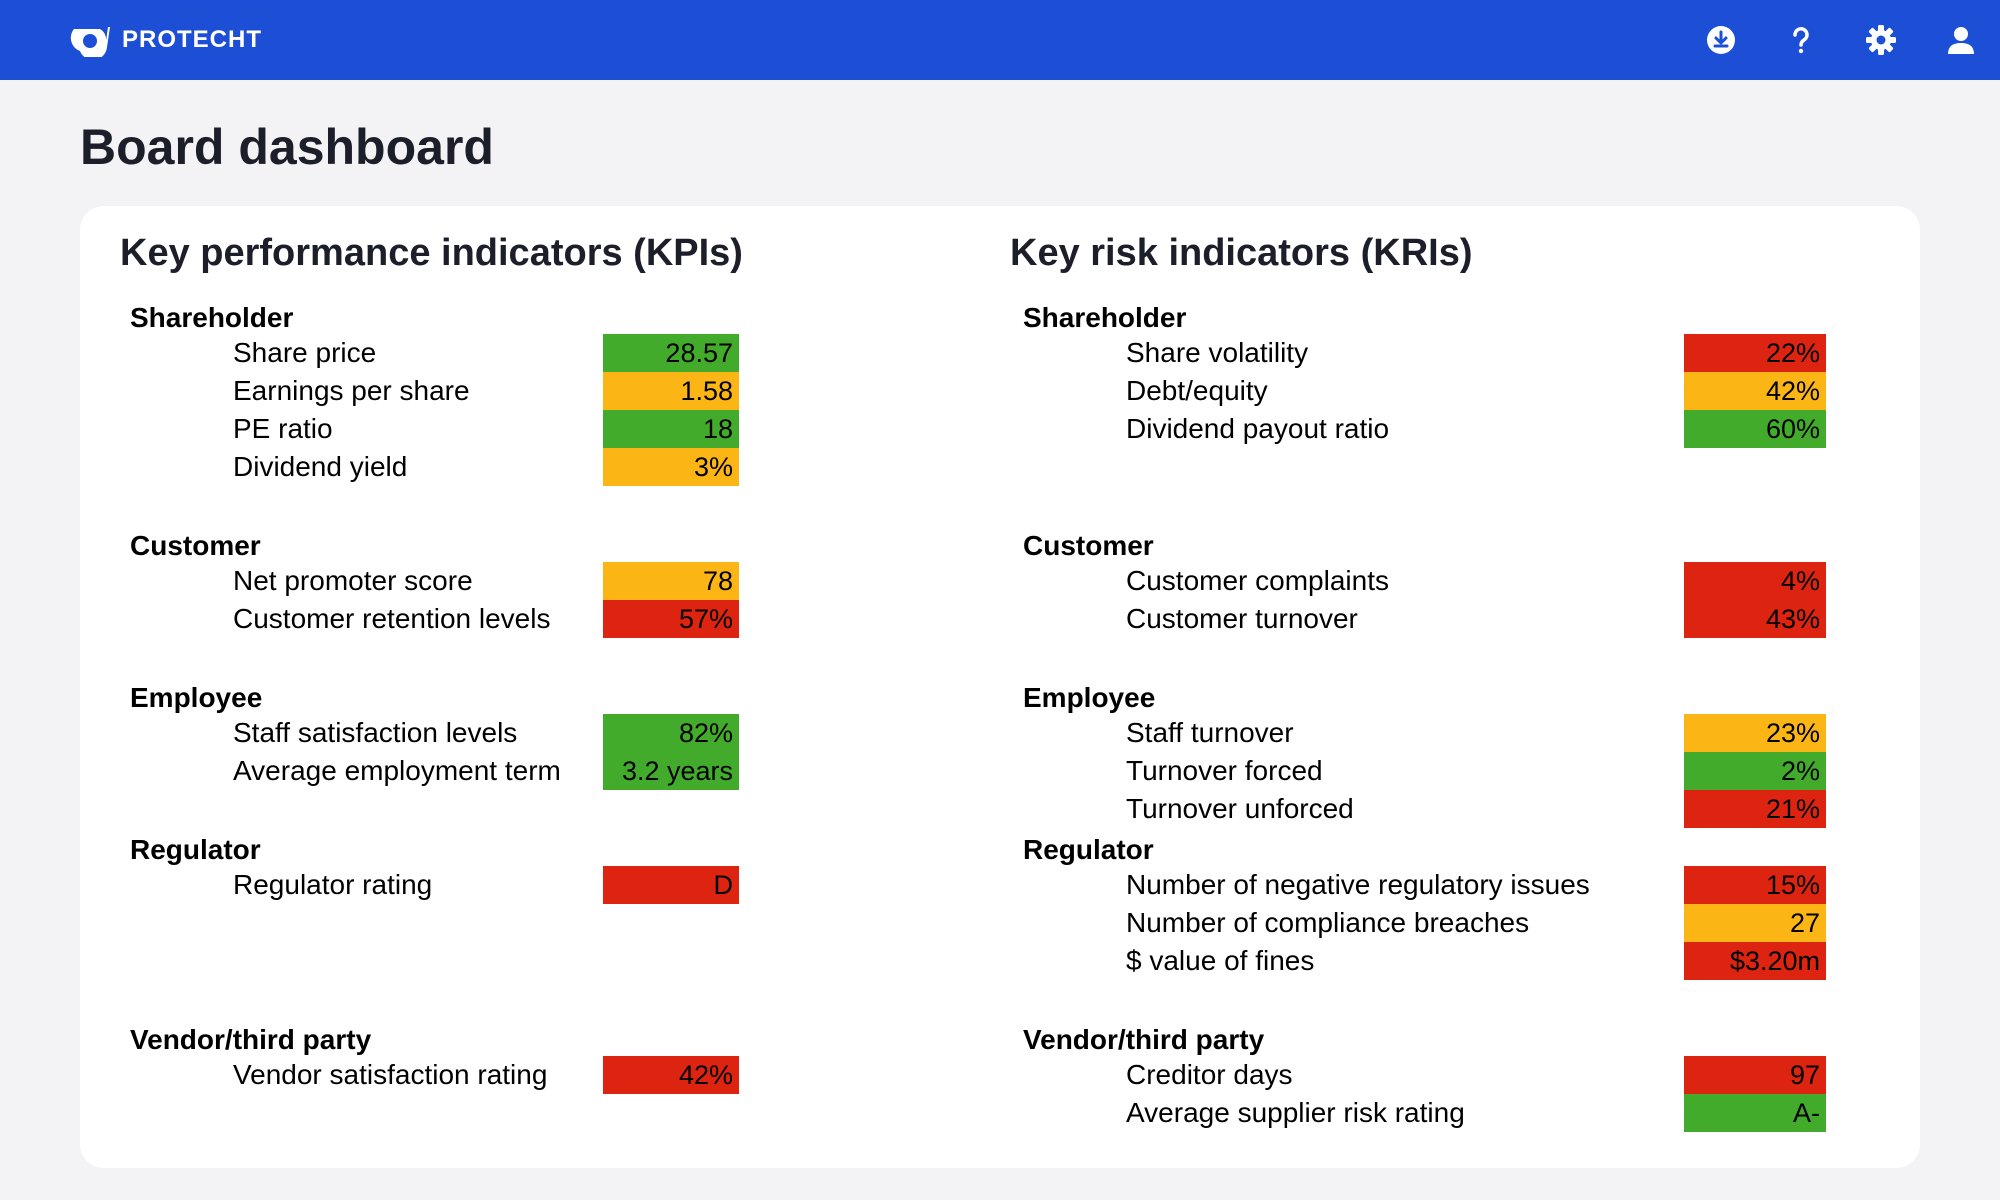 This screenshot has width=2000, height=1200. Describe the element at coordinates (671, 467) in the screenshot. I see `kpi-value-cell: 3%` at that location.